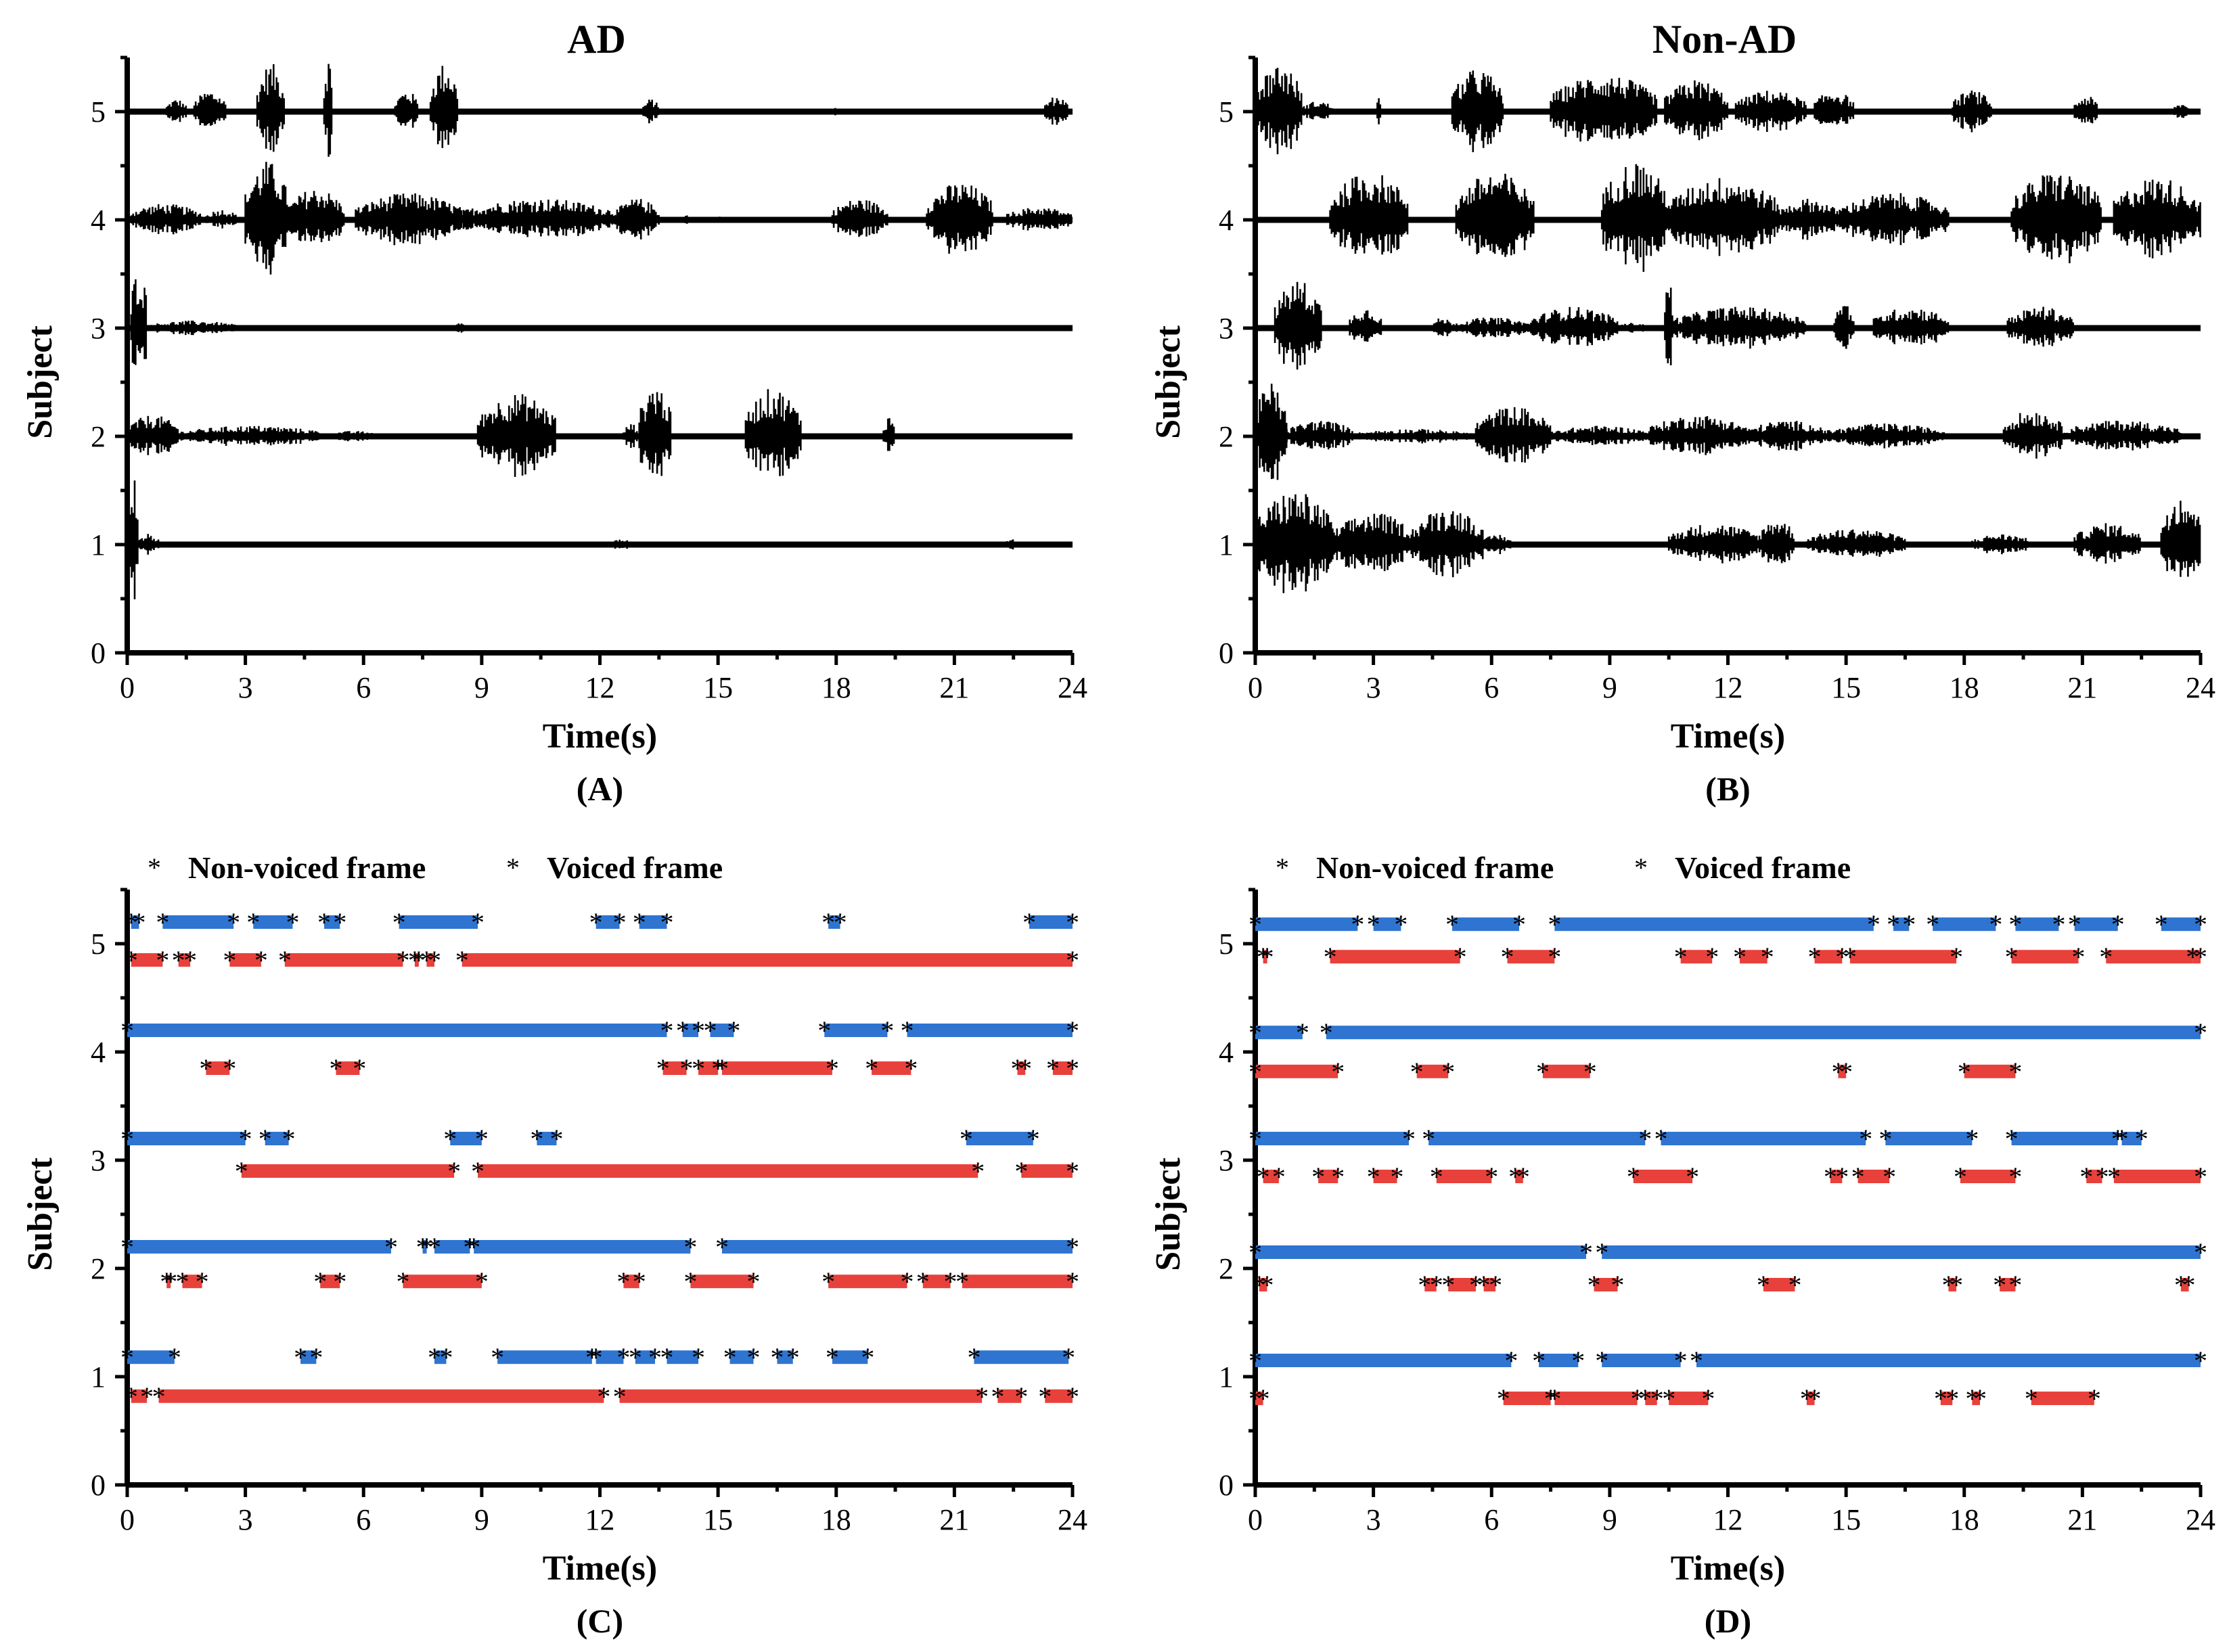  Describe the element at coordinates (98, 654) in the screenshot. I see `y-tick-label: 0` at that location.